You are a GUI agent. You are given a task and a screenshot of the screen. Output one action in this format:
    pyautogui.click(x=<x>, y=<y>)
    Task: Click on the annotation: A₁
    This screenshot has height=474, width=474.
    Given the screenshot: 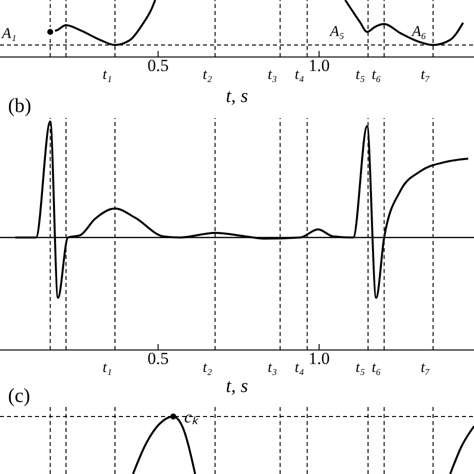 What is the action you would take?
    pyautogui.click(x=9, y=34)
    